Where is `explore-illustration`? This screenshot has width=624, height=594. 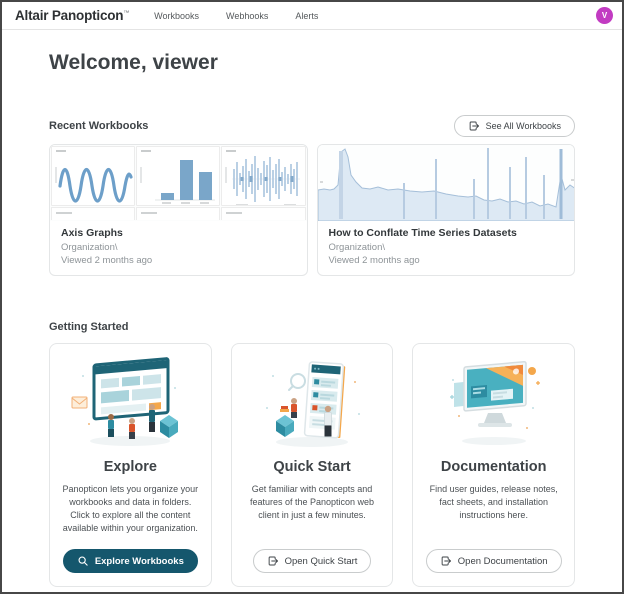
explore-illustration is located at coordinates (130, 403).